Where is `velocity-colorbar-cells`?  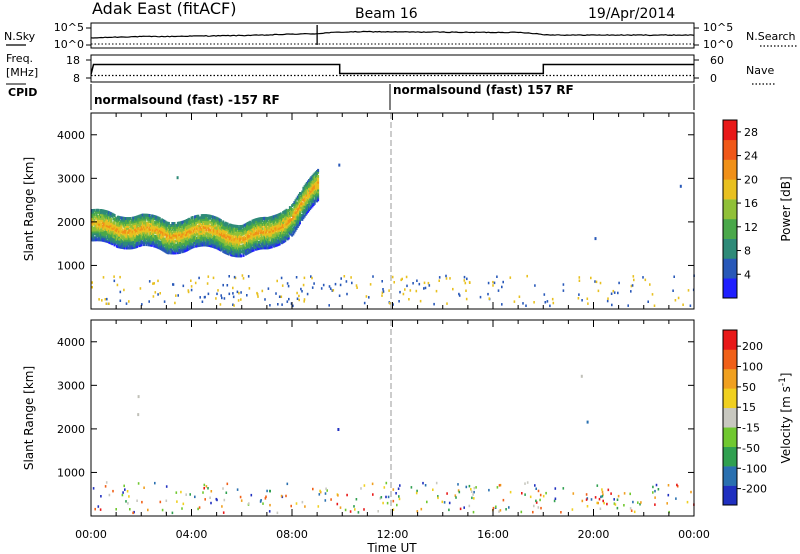
velocity-colorbar-cells is located at coordinates (730, 418).